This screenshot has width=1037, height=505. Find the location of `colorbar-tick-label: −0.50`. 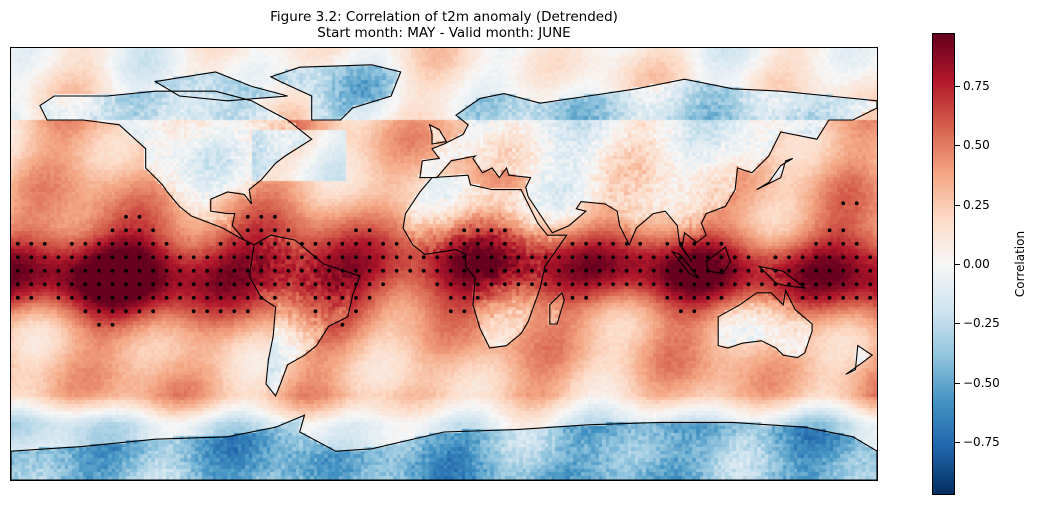

colorbar-tick-label: −0.50 is located at coordinates (981, 382).